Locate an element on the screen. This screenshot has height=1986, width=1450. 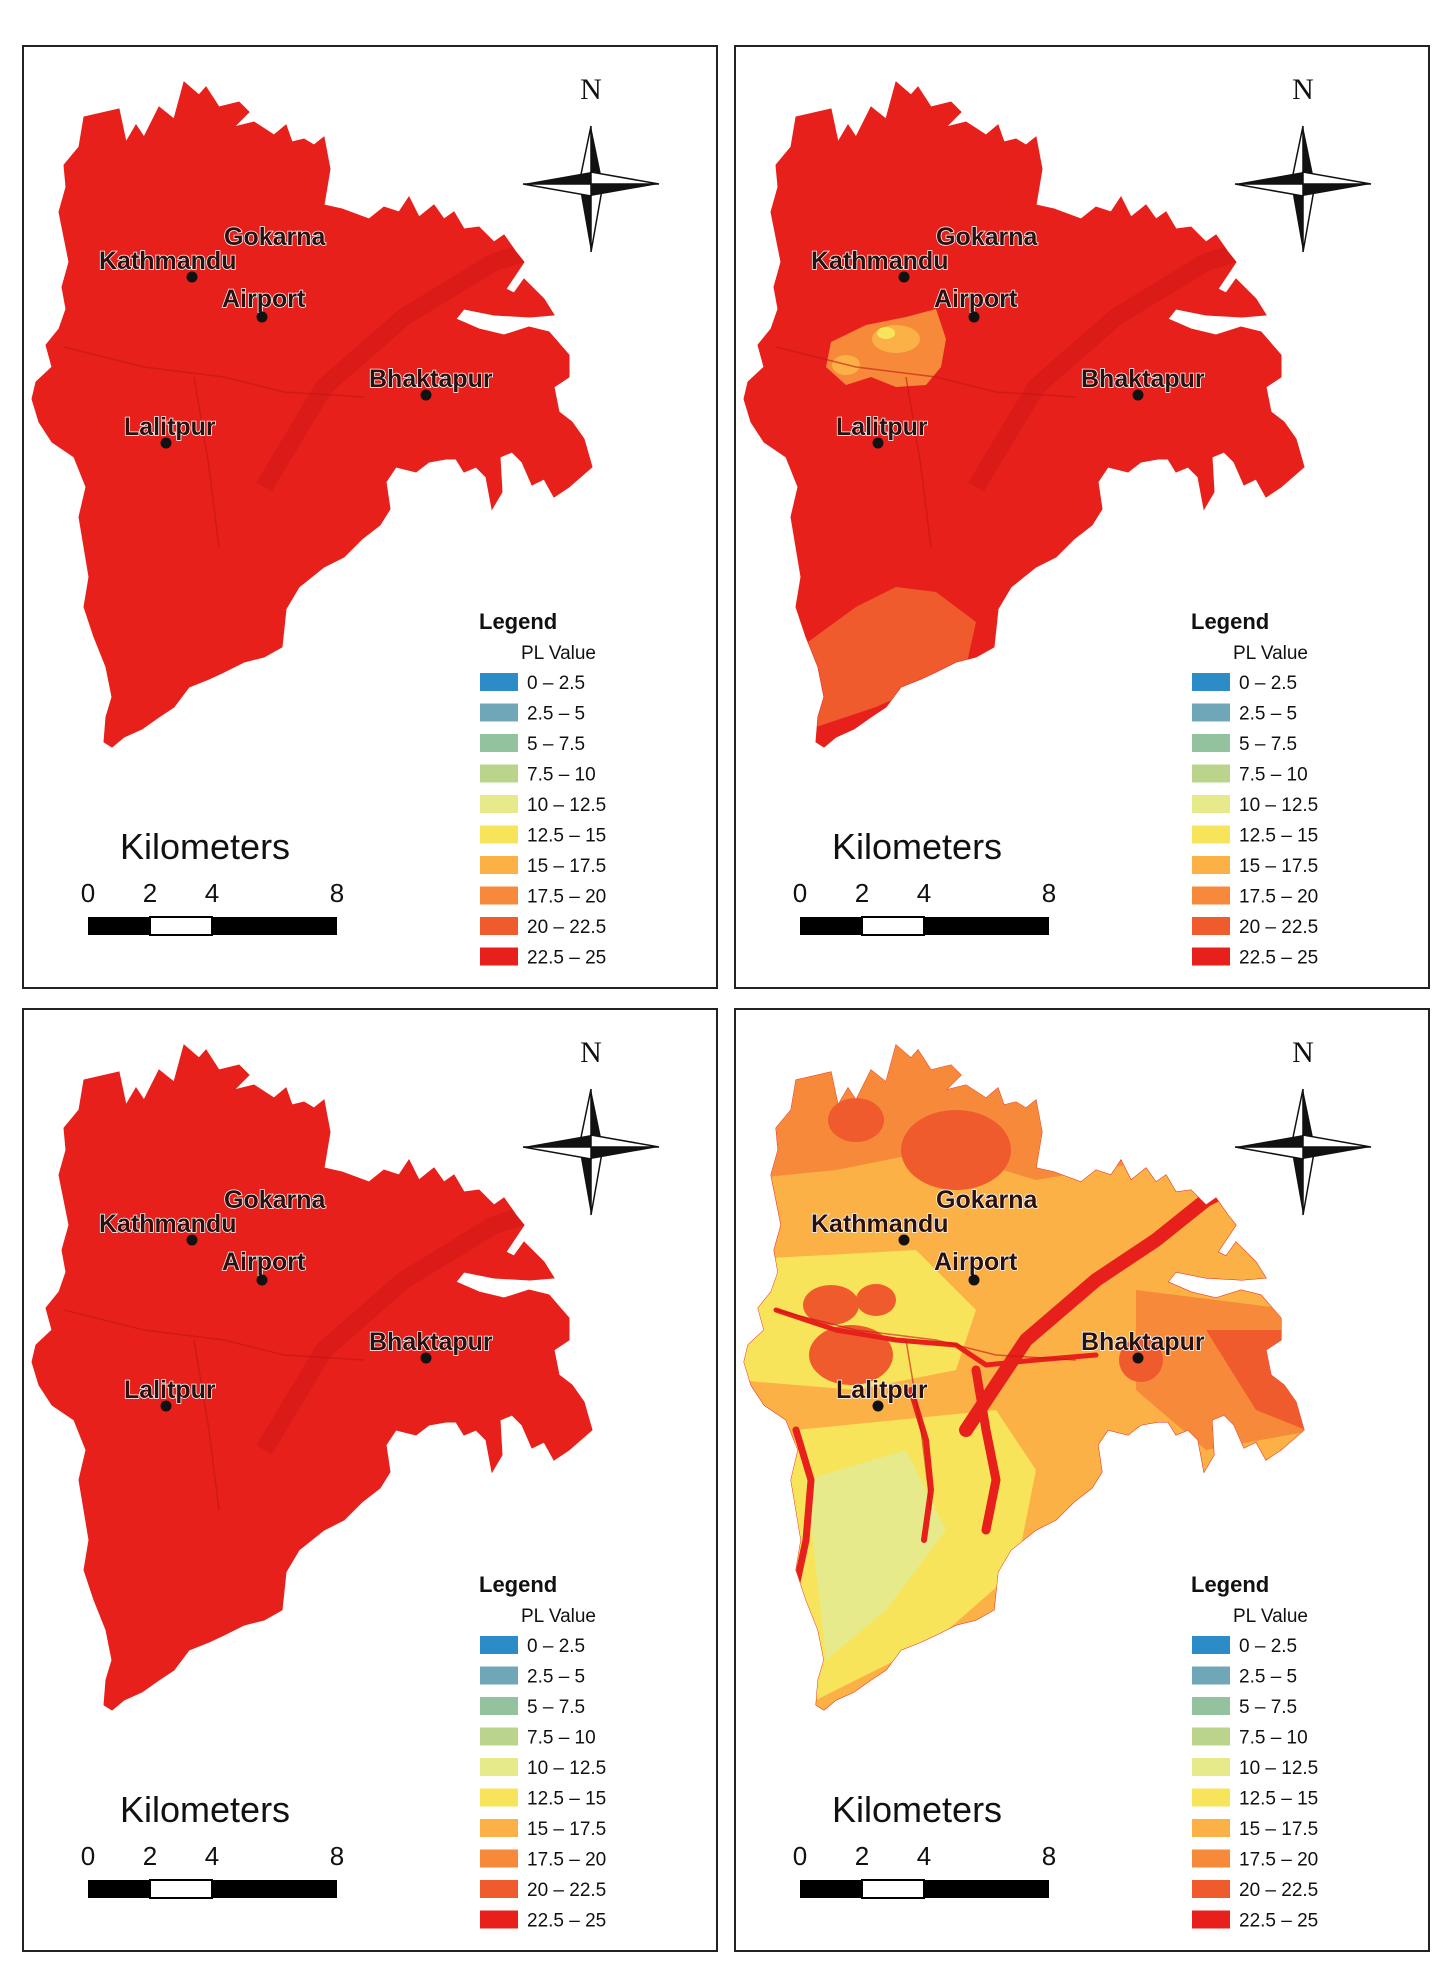
scale-tick-label: 4 is located at coordinates (212, 893).